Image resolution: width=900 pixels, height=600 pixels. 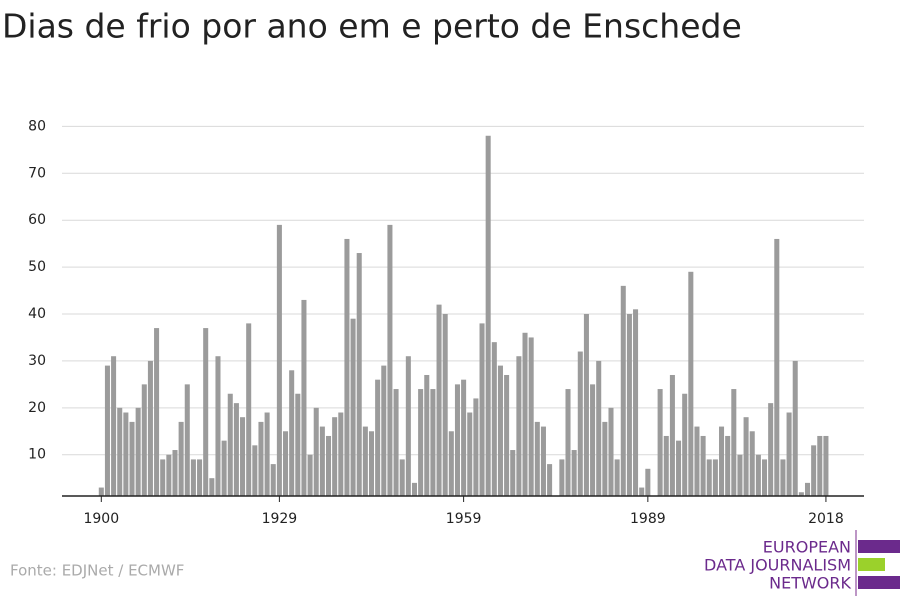 I want to click on logo-text: NETWORK, so click(x=810, y=583).